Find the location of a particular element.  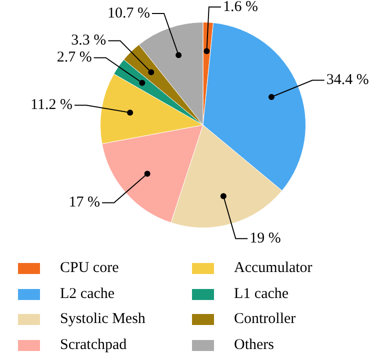

data-label: 11.2 % is located at coordinates (51, 105).